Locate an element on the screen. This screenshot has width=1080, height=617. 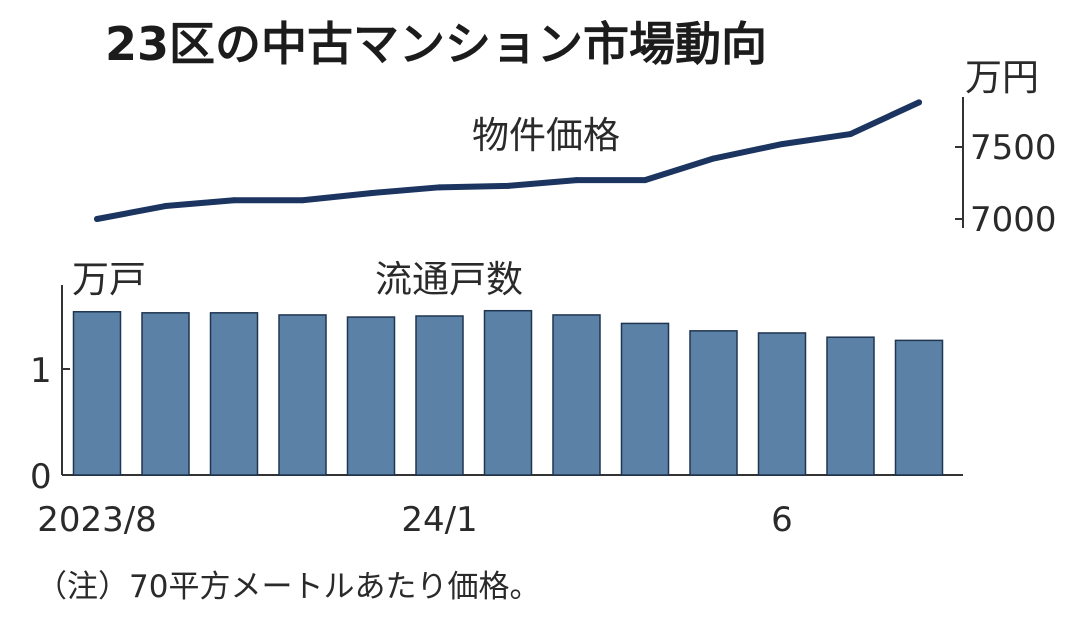
price-y-tick-label: 7500 is located at coordinates (1013, 148).